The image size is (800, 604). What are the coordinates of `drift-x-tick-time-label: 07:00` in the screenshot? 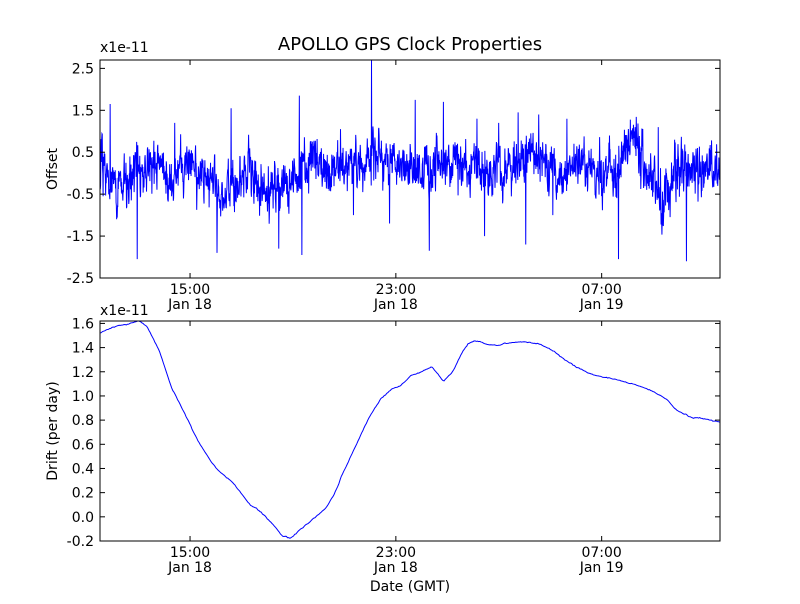 It's located at (601, 553).